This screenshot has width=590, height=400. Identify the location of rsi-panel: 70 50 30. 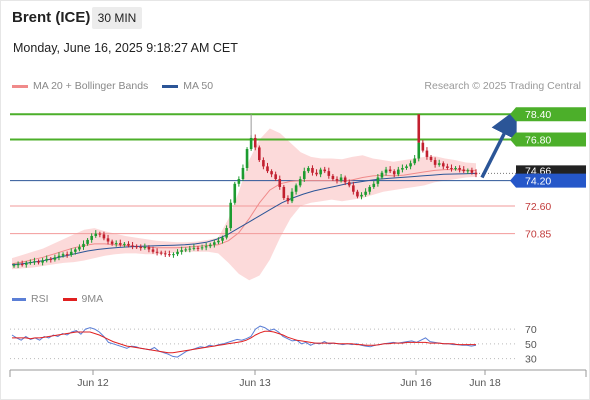
(273, 345).